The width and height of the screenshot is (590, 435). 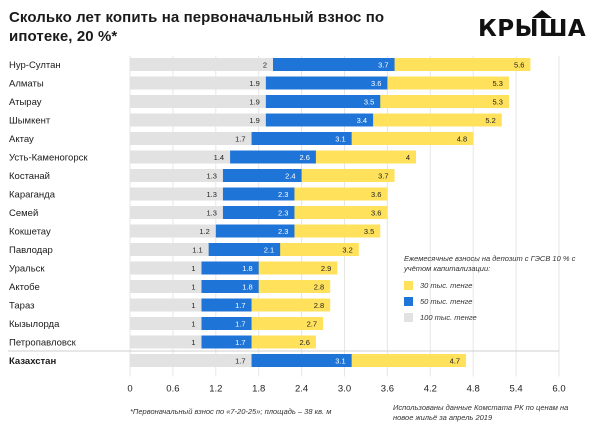 What do you see at coordinates (494, 317) in the screenshot?
I see `legend-item-100: 100 тыс. тенге` at bounding box center [494, 317].